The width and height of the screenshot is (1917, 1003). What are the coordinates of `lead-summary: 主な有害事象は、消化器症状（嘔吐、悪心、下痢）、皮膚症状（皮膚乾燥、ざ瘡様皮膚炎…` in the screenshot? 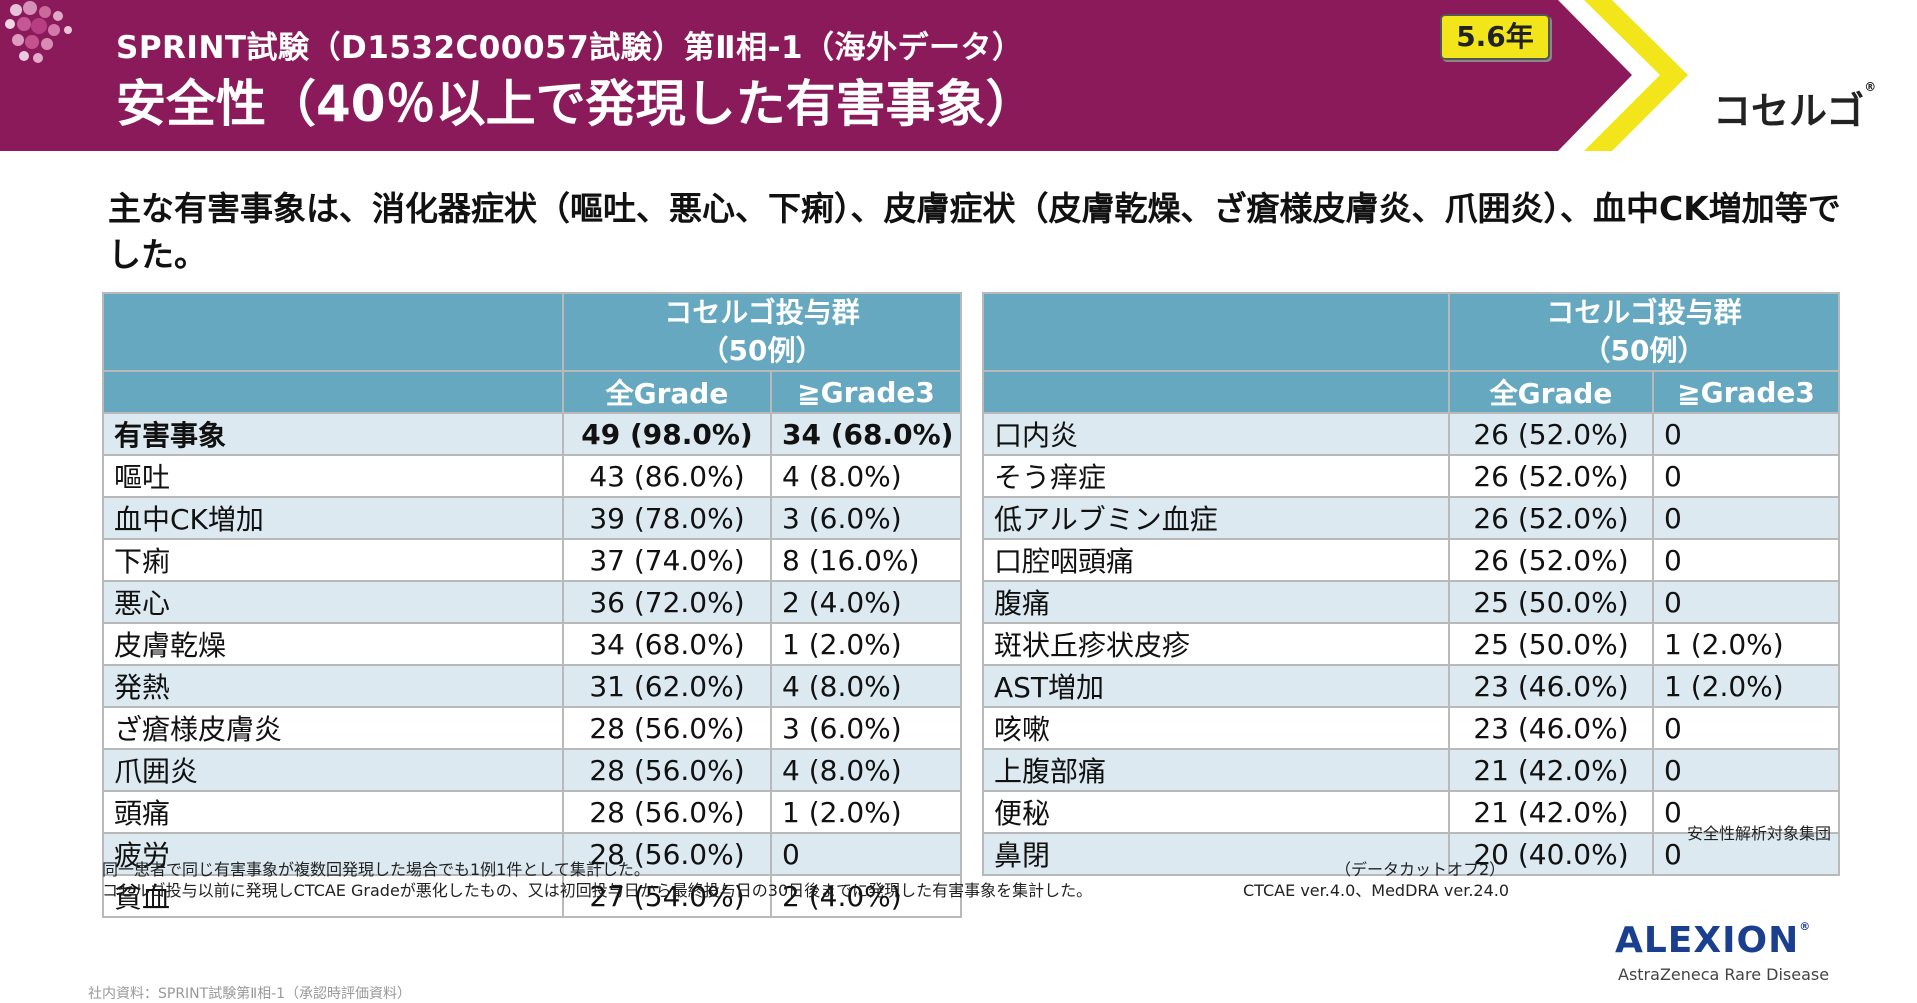 It's located at (974, 231).